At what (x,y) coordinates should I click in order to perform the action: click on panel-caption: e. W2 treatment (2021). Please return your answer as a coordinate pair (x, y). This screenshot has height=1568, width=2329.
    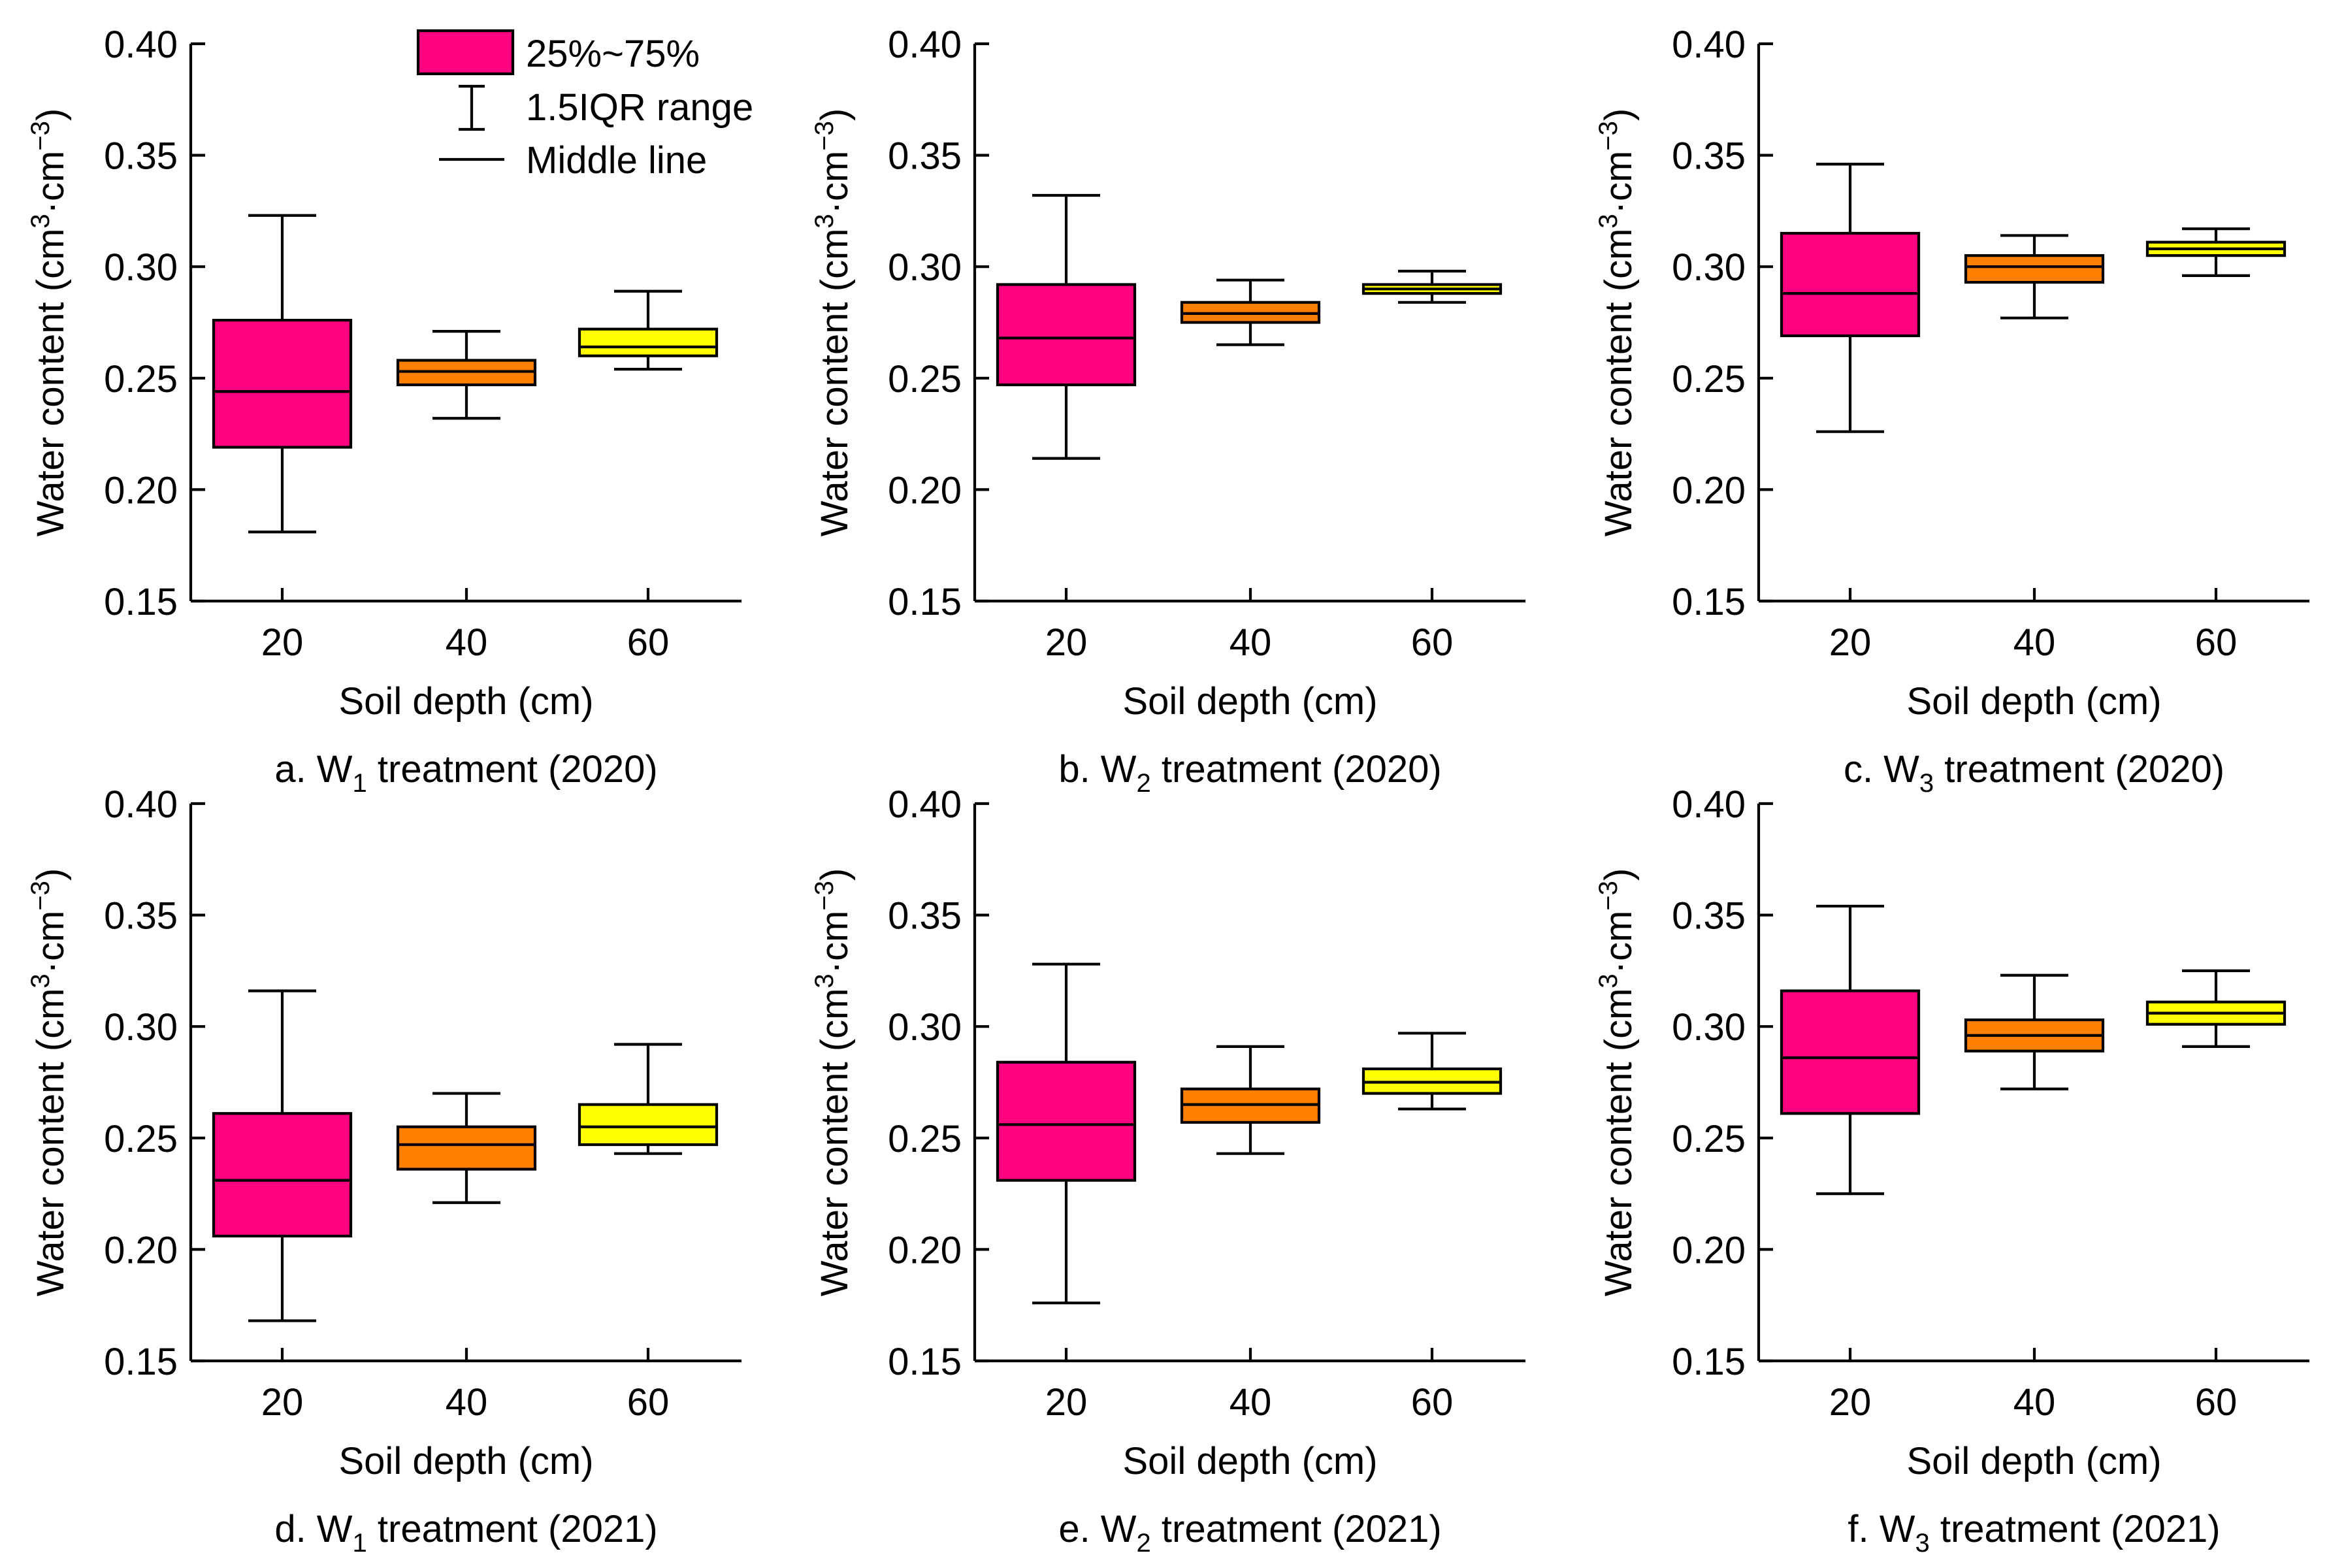
    Looking at the image, I should click on (1249, 1533).